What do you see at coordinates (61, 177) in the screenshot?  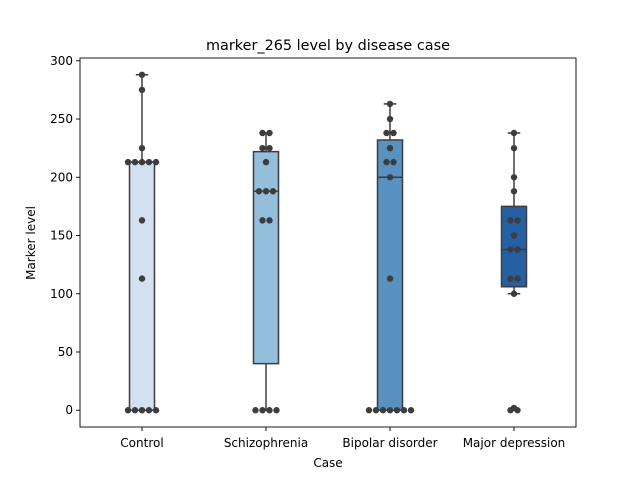 I see `y-tick-label: 200` at bounding box center [61, 177].